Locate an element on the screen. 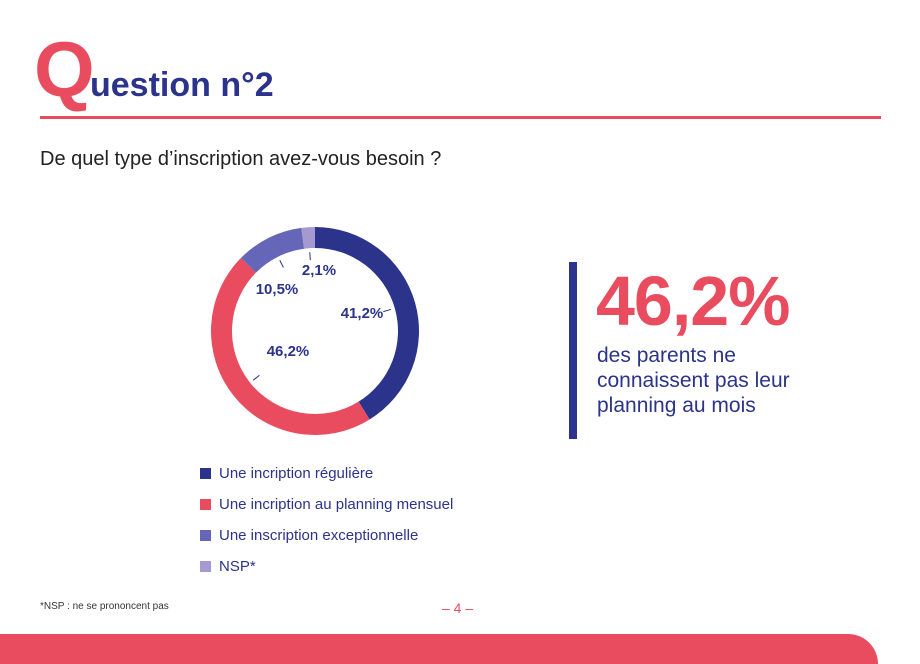 The image size is (920, 664). legend-label: Une incription au planning mensuel is located at coordinates (336, 504).